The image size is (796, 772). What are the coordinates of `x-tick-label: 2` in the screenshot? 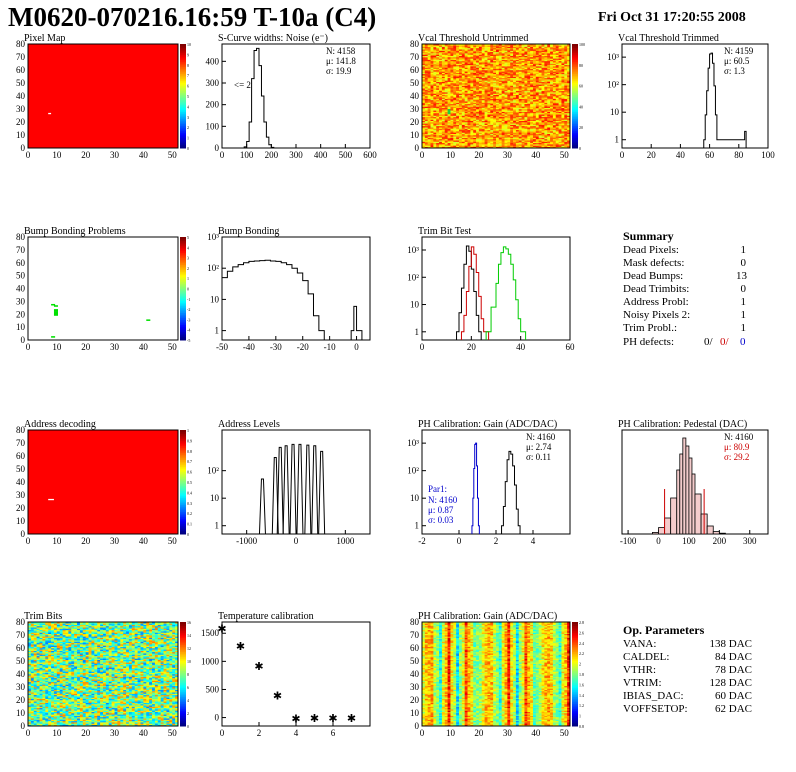 It's located at (496, 541).